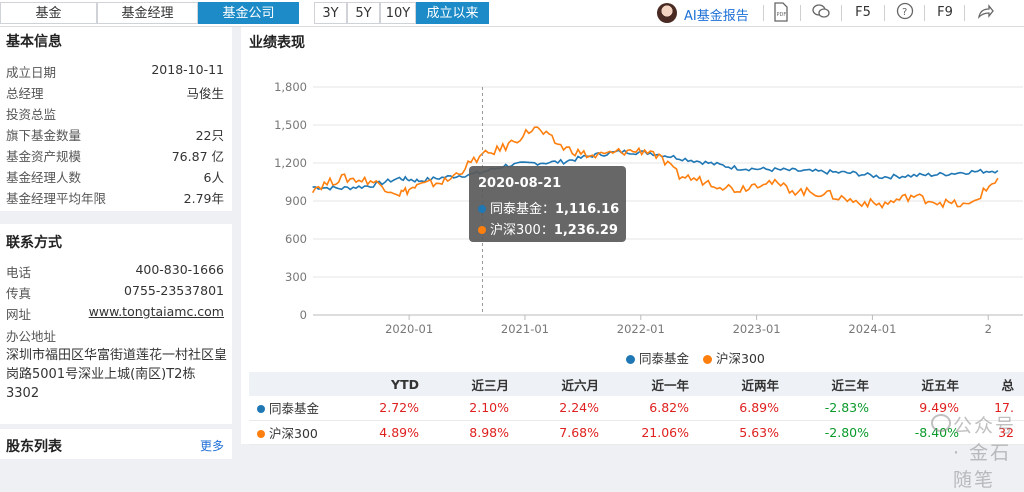  Describe the element at coordinates (667, 13) in the screenshot. I see `ai-avatar` at that location.